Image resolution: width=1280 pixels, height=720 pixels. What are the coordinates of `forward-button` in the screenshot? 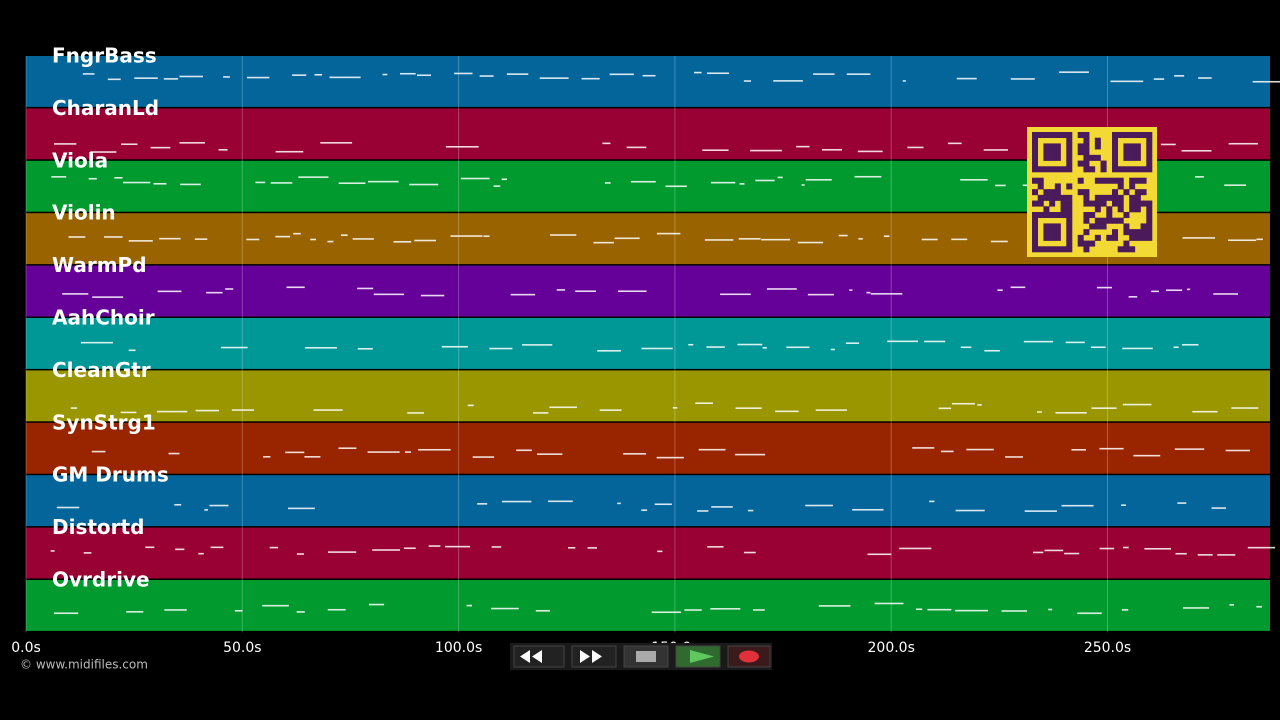 It's located at (594, 656).